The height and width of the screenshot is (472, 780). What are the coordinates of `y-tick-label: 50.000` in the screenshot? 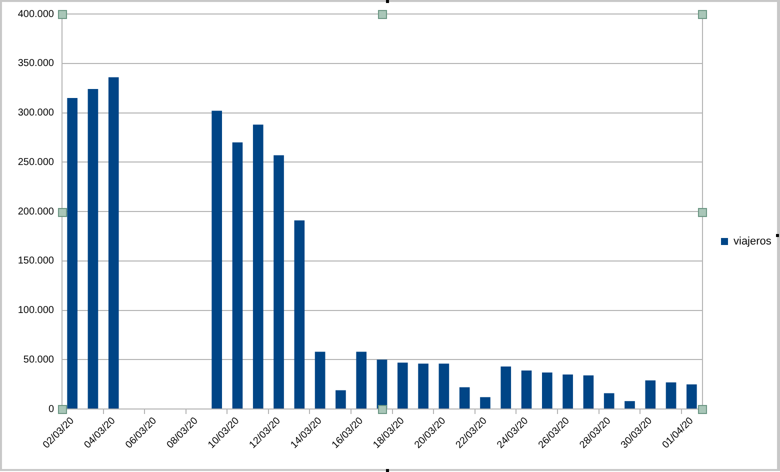 It's located at (38, 360).